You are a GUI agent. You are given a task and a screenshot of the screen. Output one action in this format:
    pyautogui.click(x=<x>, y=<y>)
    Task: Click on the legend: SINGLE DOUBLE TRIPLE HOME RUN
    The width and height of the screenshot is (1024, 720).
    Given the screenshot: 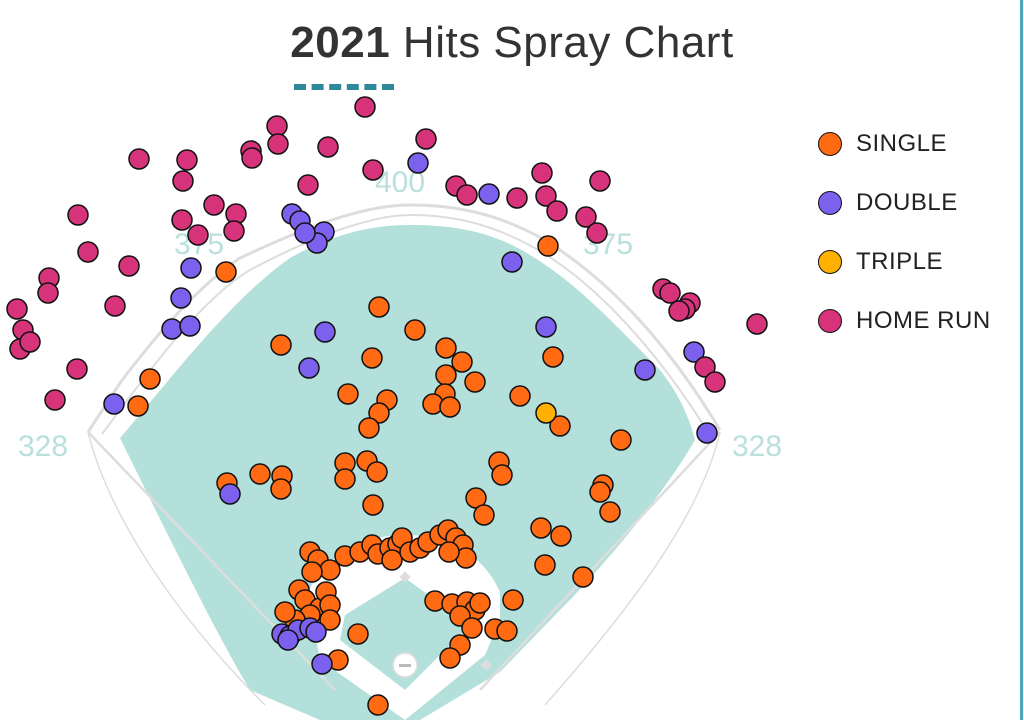 What is the action you would take?
    pyautogui.click(x=904, y=232)
    